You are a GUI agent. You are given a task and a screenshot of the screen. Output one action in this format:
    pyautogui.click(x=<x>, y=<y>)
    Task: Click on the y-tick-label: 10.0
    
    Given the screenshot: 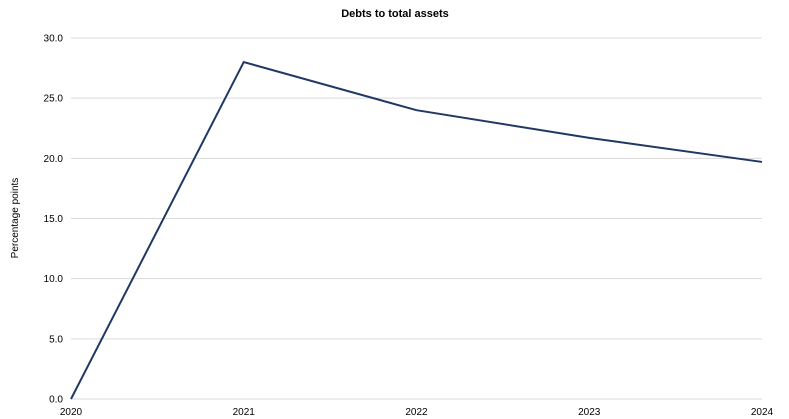 What is the action you would take?
    pyautogui.click(x=54, y=279)
    